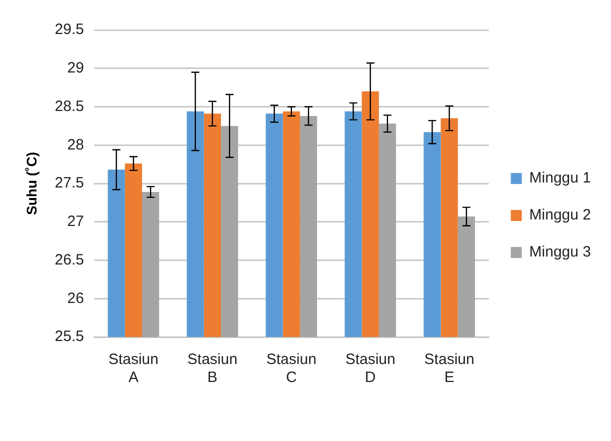 The image size is (611, 441). What do you see at coordinates (291, 368) in the screenshot?
I see `x-tick-label: Stasiun C` at bounding box center [291, 368].